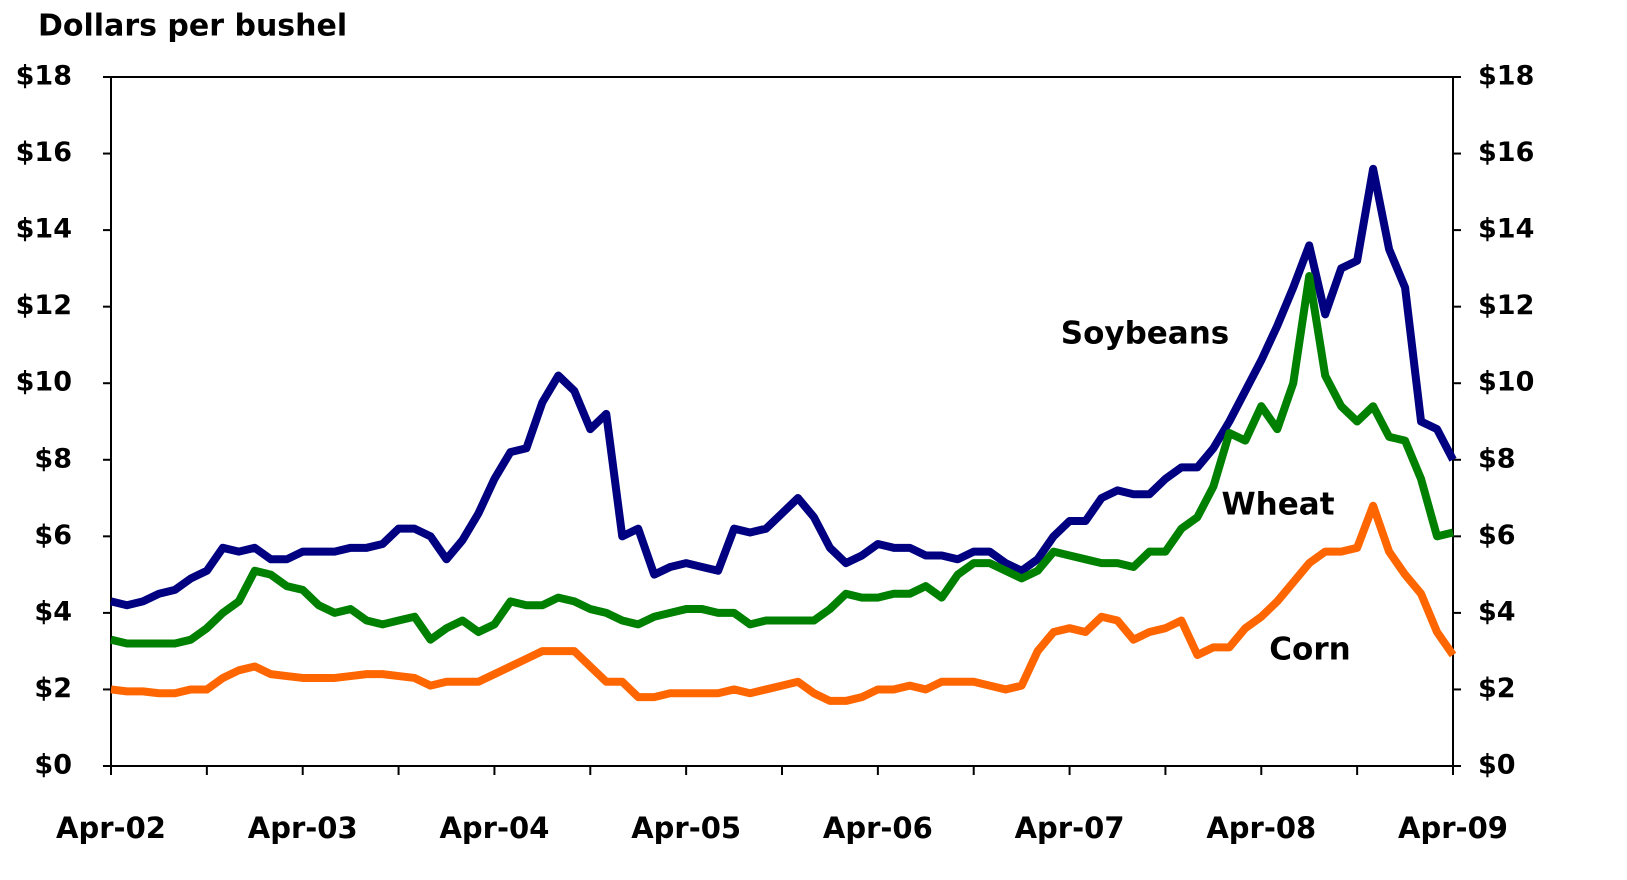 Image resolution: width=1627 pixels, height=880 pixels. Describe the element at coordinates (44, 76) in the screenshot. I see `y-tick-label: $18` at that location.